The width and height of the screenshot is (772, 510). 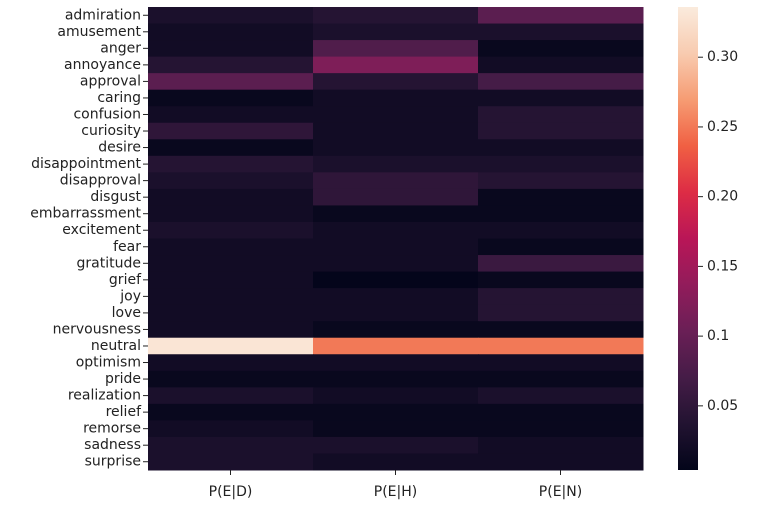 What do you see at coordinates (111, 131) in the screenshot?
I see `y-tick-label: curiosity` at bounding box center [111, 131].